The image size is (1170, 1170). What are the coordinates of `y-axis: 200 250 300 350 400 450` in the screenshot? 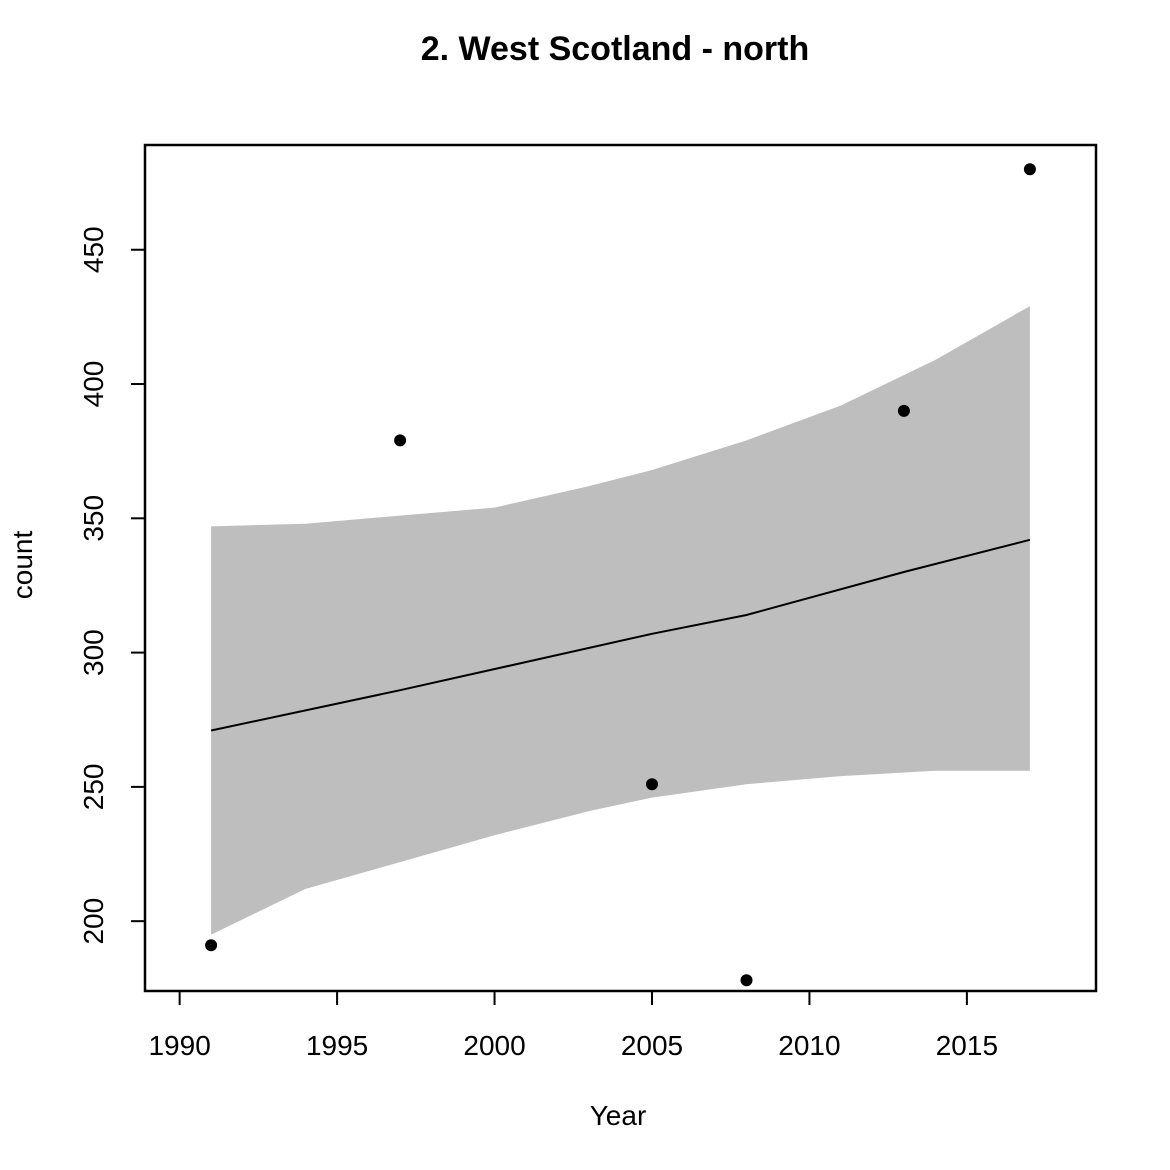 It's located at (112, 585).